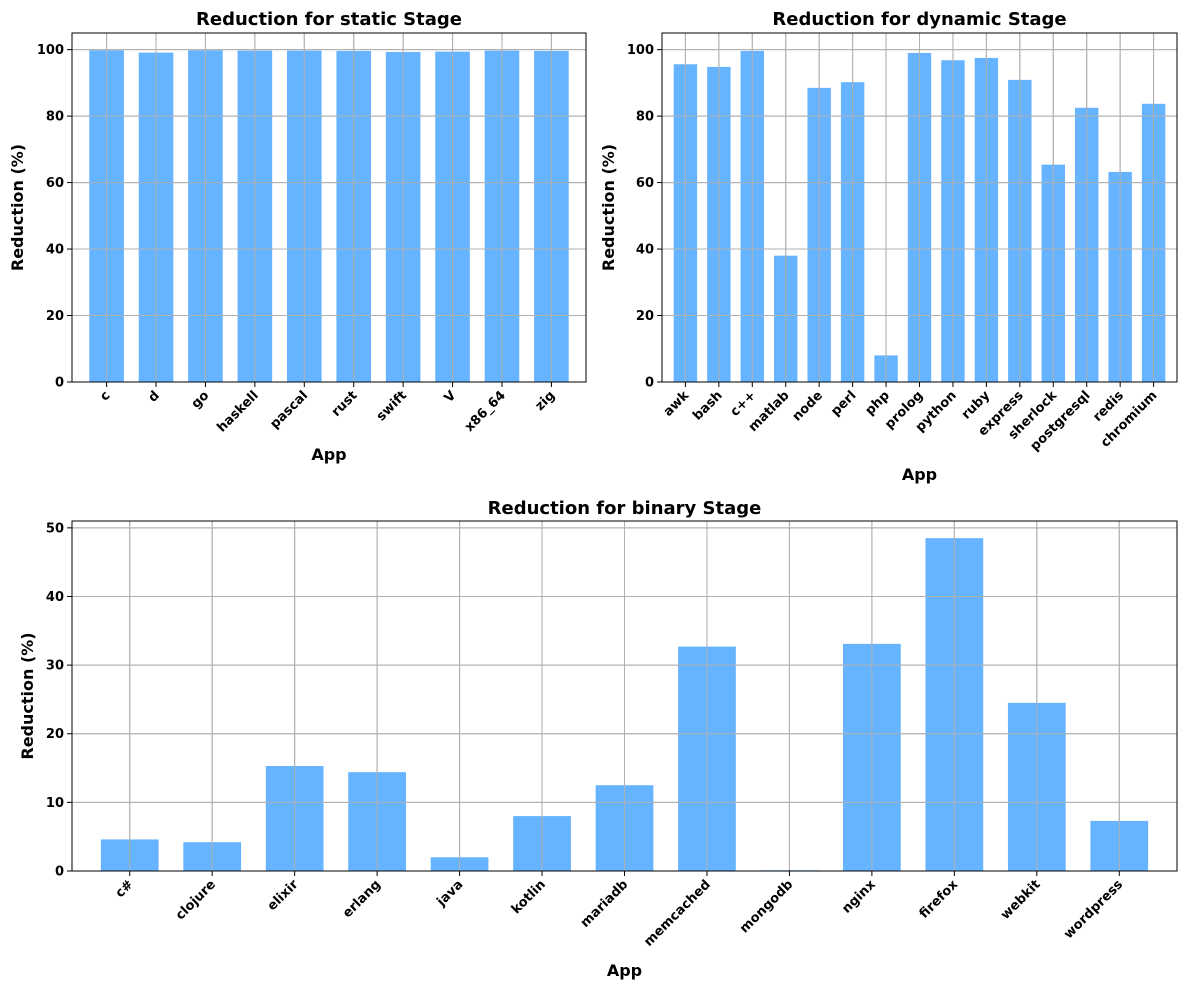  I want to click on static-y-tick-label: 20, so click(55, 316).